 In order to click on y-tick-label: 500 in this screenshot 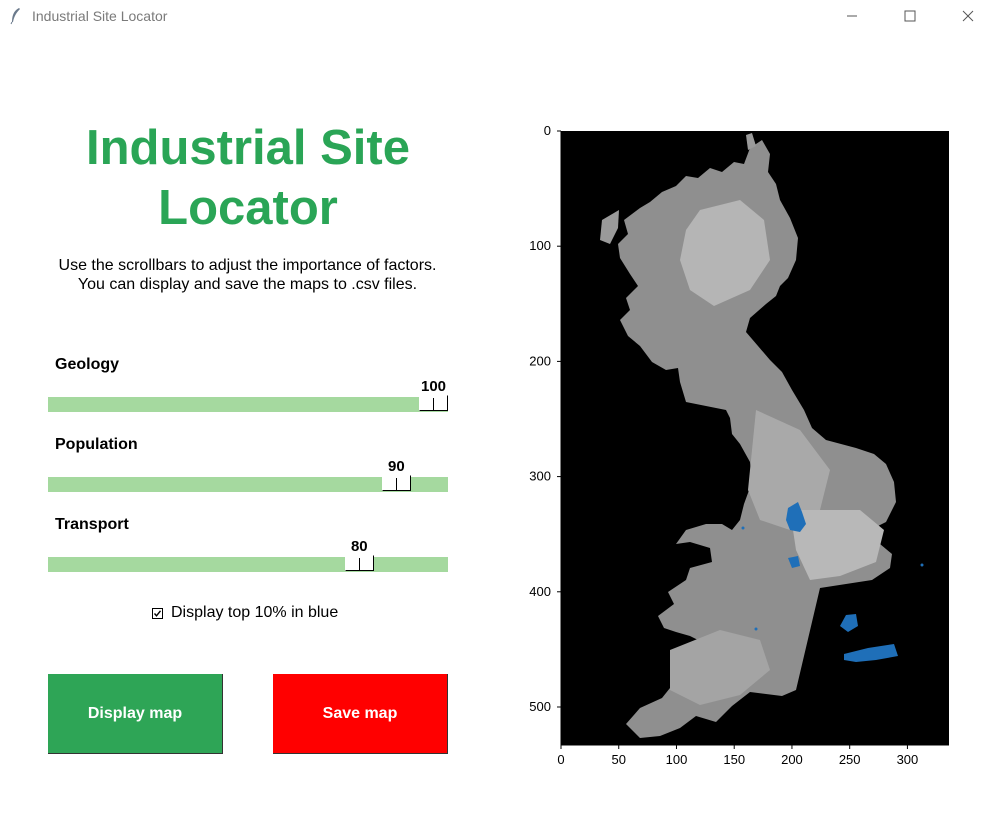, I will do `click(540, 706)`.